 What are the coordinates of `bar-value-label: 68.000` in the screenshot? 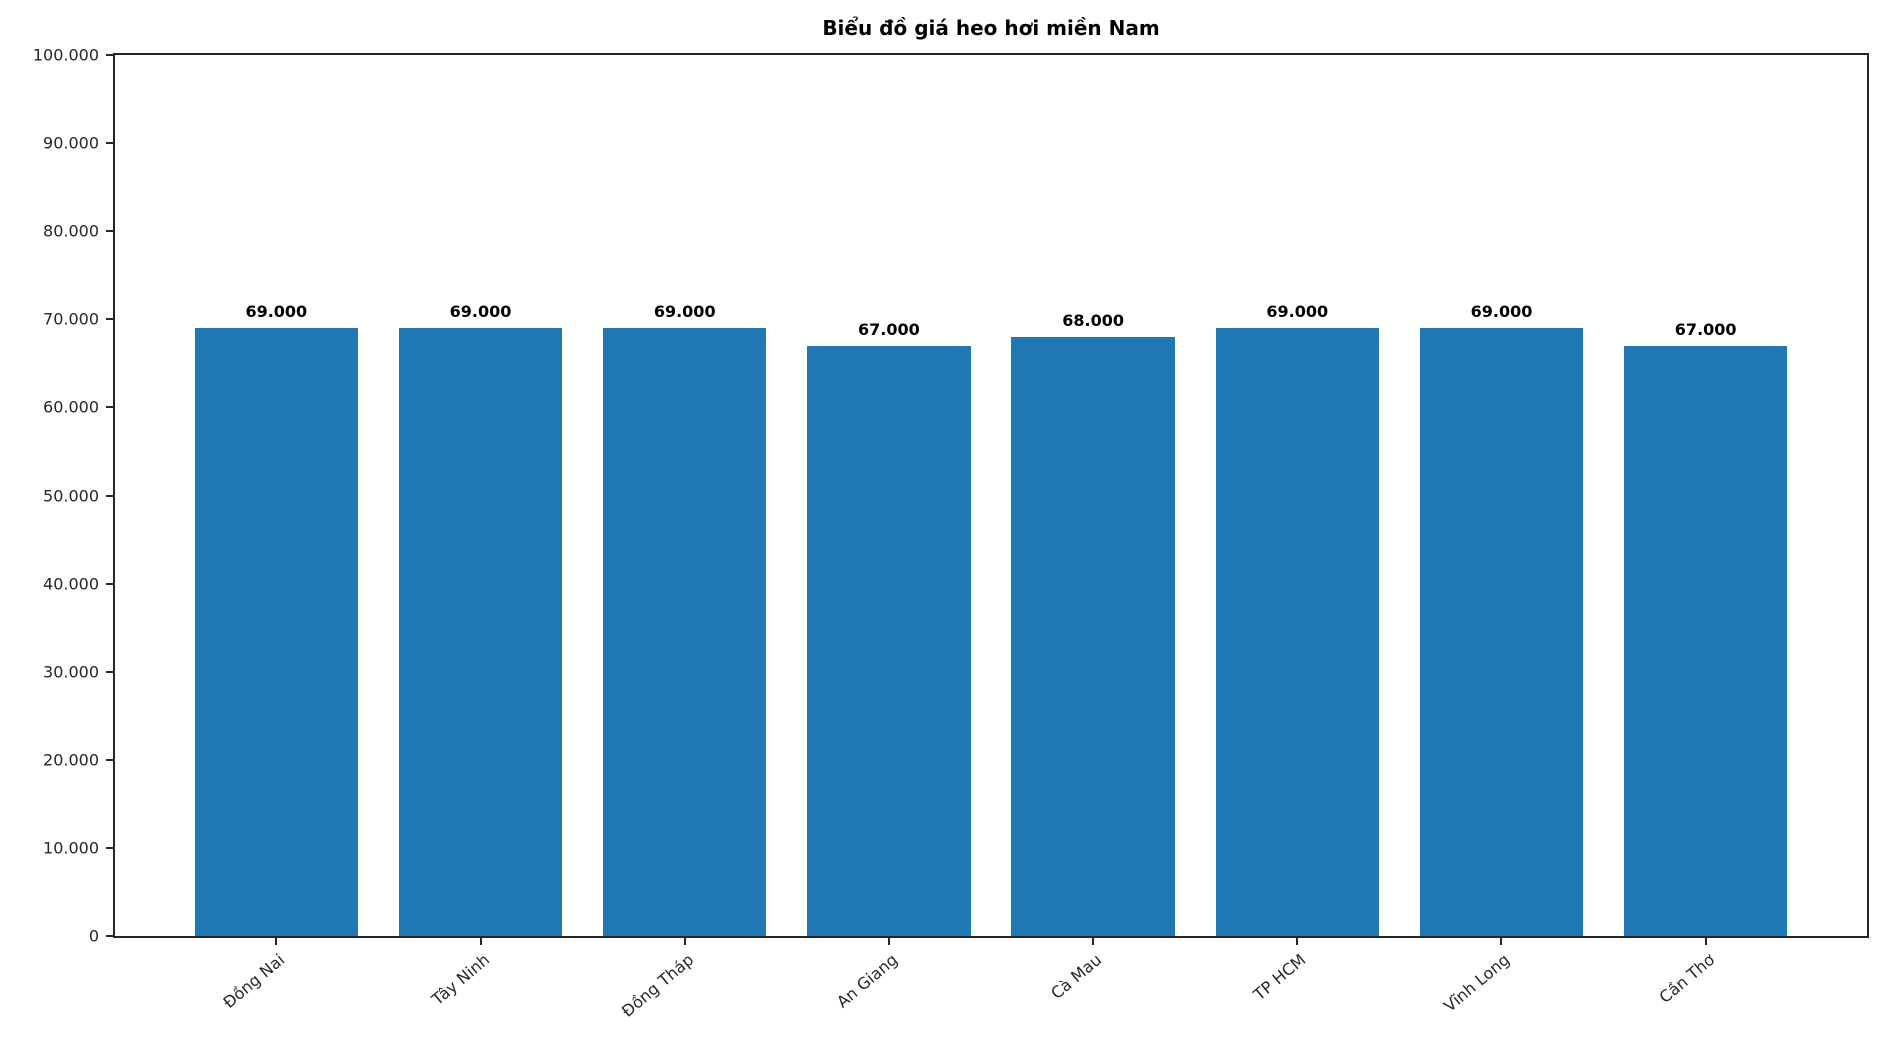 It's located at (1093, 320).